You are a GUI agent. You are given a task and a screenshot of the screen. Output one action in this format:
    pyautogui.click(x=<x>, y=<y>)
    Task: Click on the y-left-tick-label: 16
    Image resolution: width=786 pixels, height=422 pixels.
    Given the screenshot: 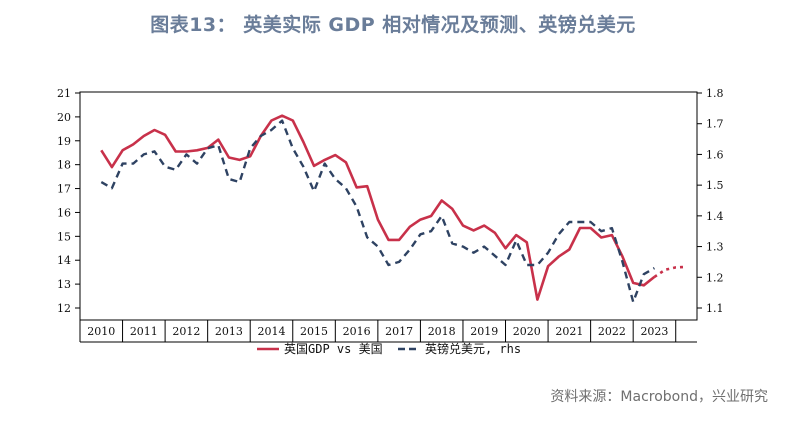 What is the action you would take?
    pyautogui.click(x=64, y=212)
    